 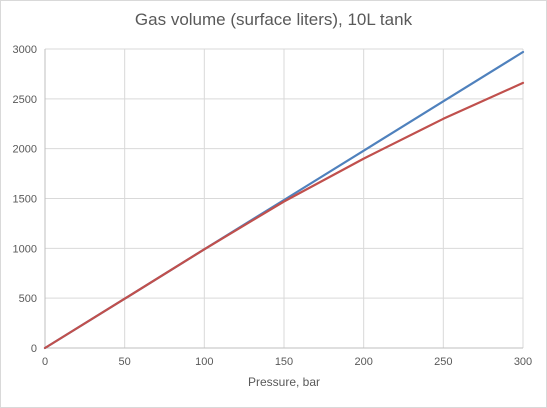 What do you see at coordinates (363, 362) in the screenshot?
I see `x-tick-label: 200` at bounding box center [363, 362].